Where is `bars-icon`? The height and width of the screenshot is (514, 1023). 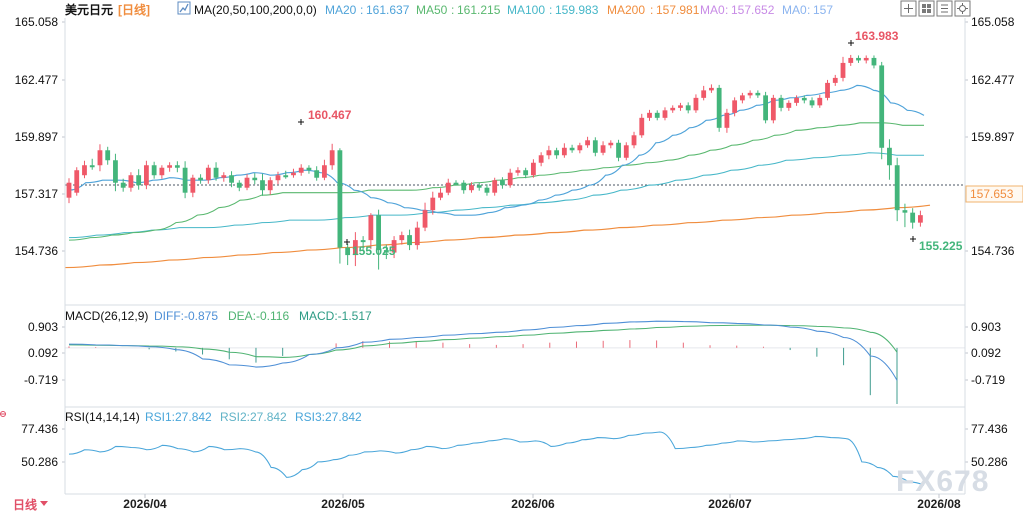 bars-icon is located at coordinates (944, 8).